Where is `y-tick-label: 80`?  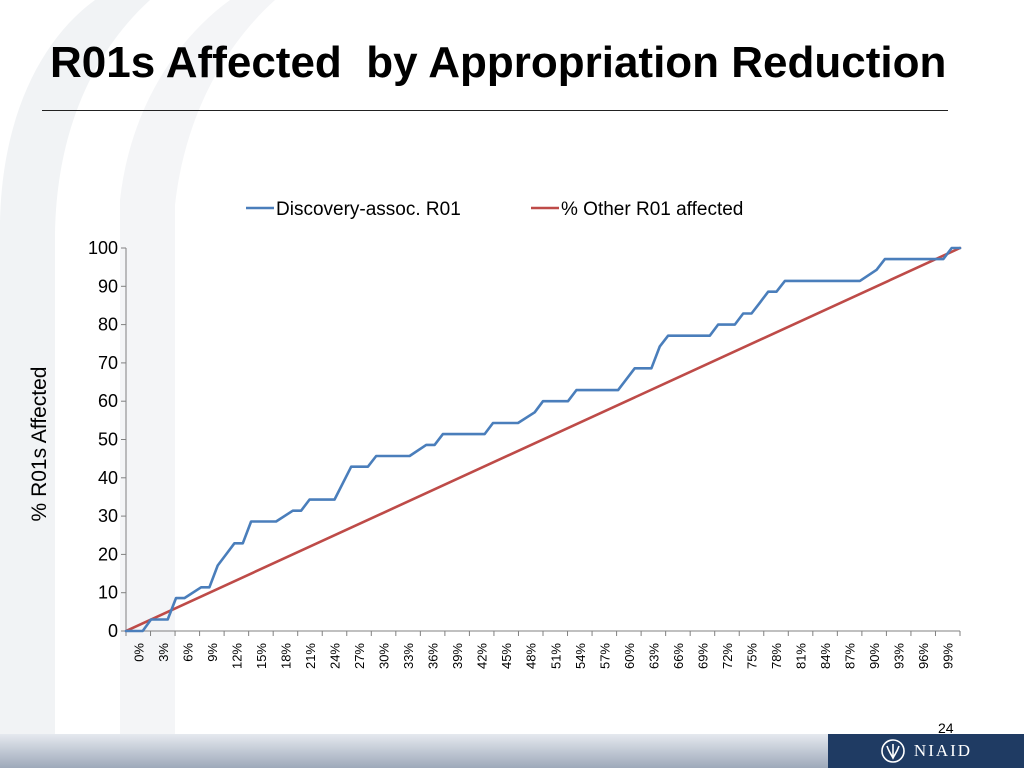 y-tick-label: 80 is located at coordinates (108, 325).